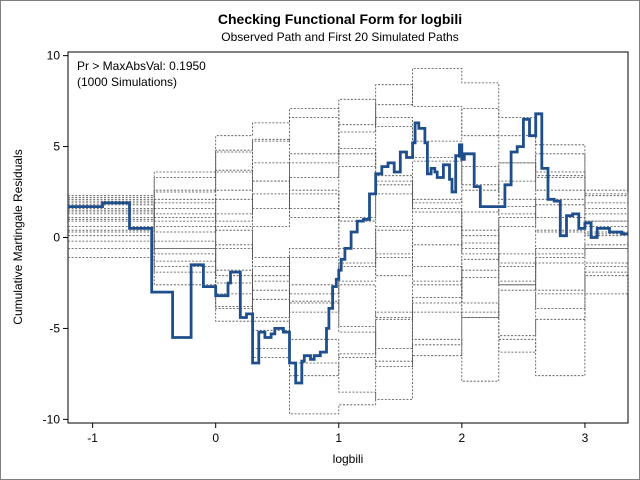  I want to click on x-axis: -1 0 1 2 3, so click(338, 434).